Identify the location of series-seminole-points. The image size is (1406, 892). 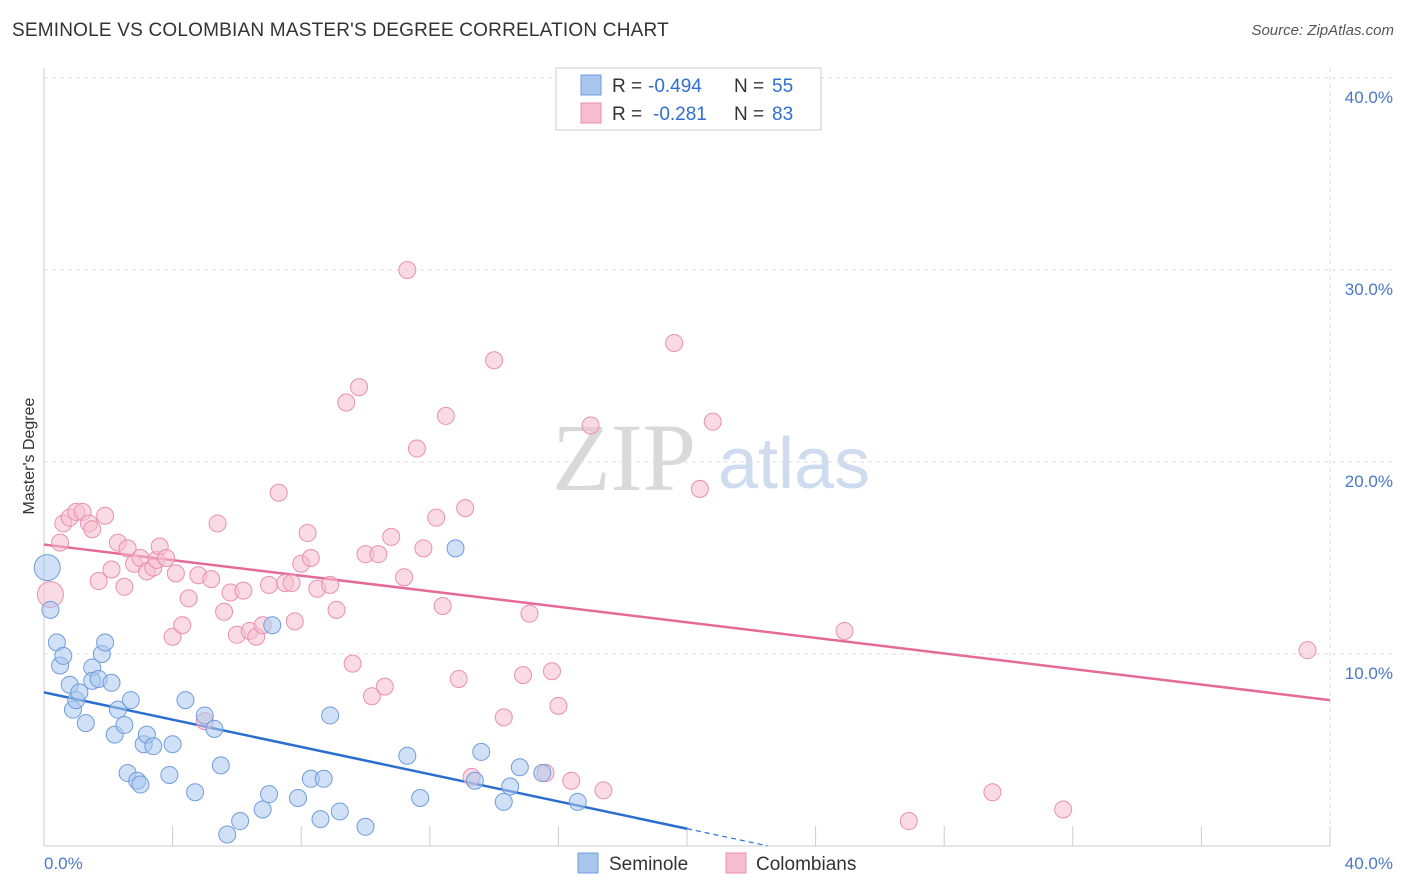
(310, 691).